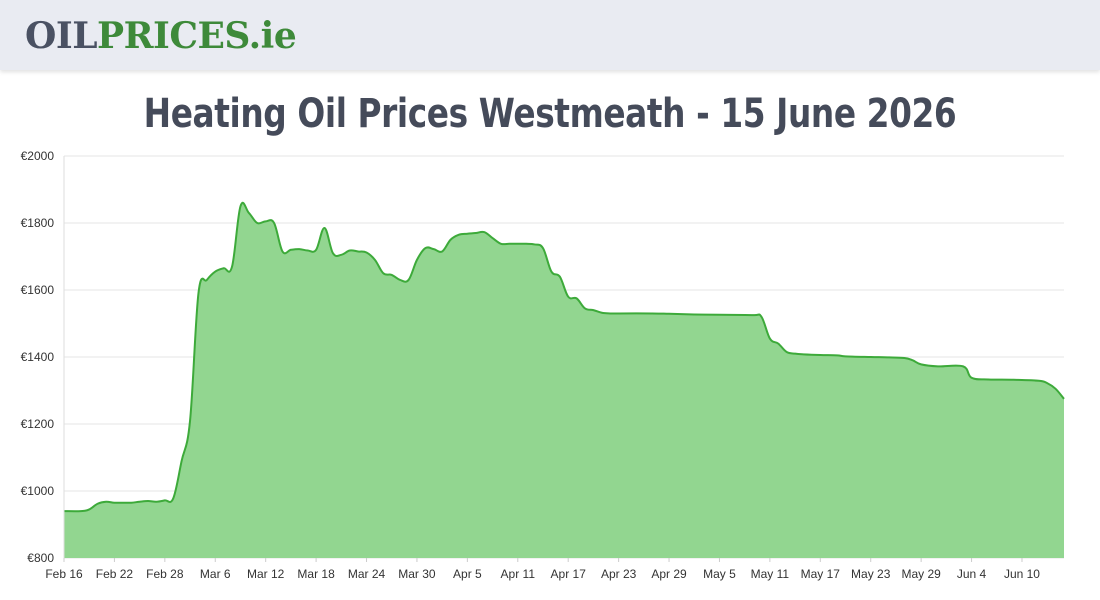 This screenshot has height=600, width=1100. I want to click on x-tick-label: Apr 23, so click(619, 574).